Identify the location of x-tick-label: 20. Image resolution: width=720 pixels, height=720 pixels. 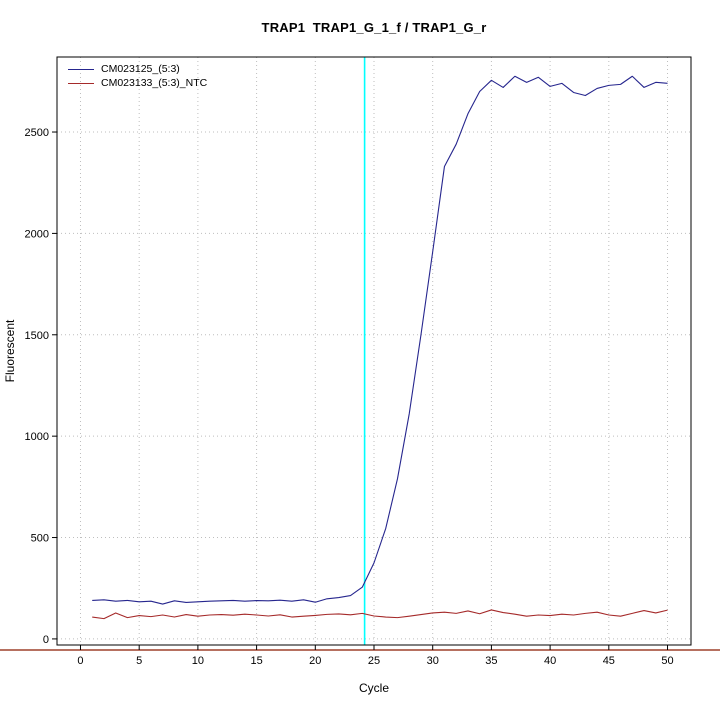
(315, 661).